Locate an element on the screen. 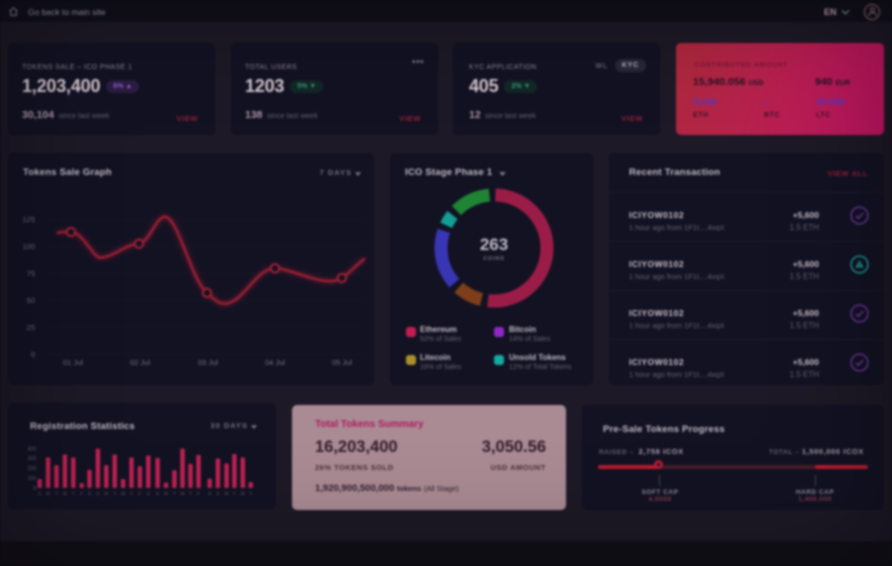  svg-text: COINS is located at coordinates (493, 259).